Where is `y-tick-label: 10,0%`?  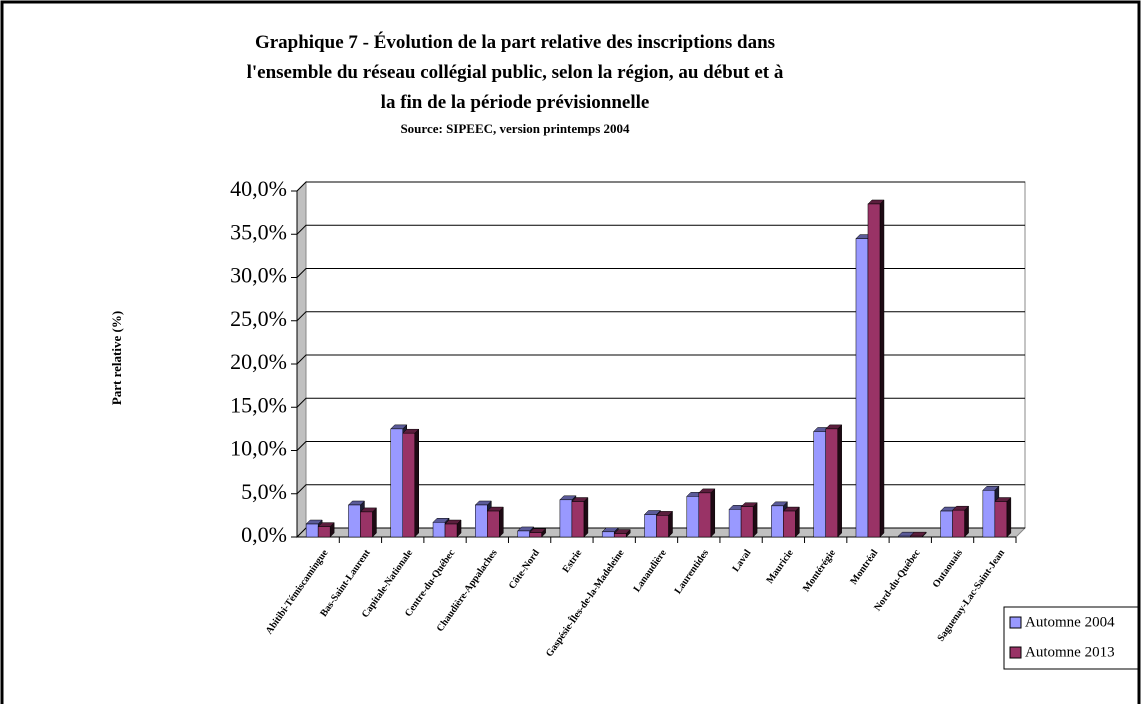 y-tick-label: 10,0% is located at coordinates (258, 448).